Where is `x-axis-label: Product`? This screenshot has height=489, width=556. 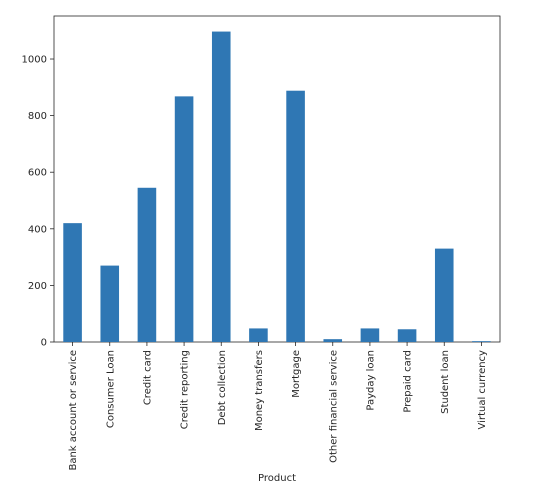 x-axis-label: Product is located at coordinates (277, 478).